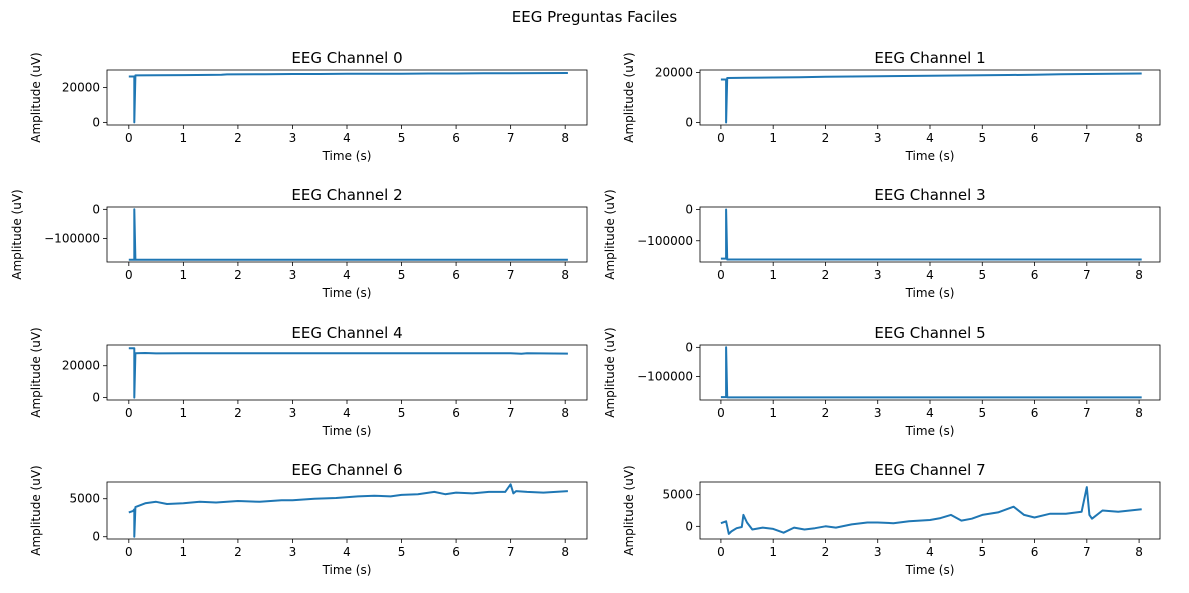 The height and width of the screenshot is (593, 1189). What do you see at coordinates (72, 239) in the screenshot?
I see `chart-2-ytick-label: −100000` at bounding box center [72, 239].